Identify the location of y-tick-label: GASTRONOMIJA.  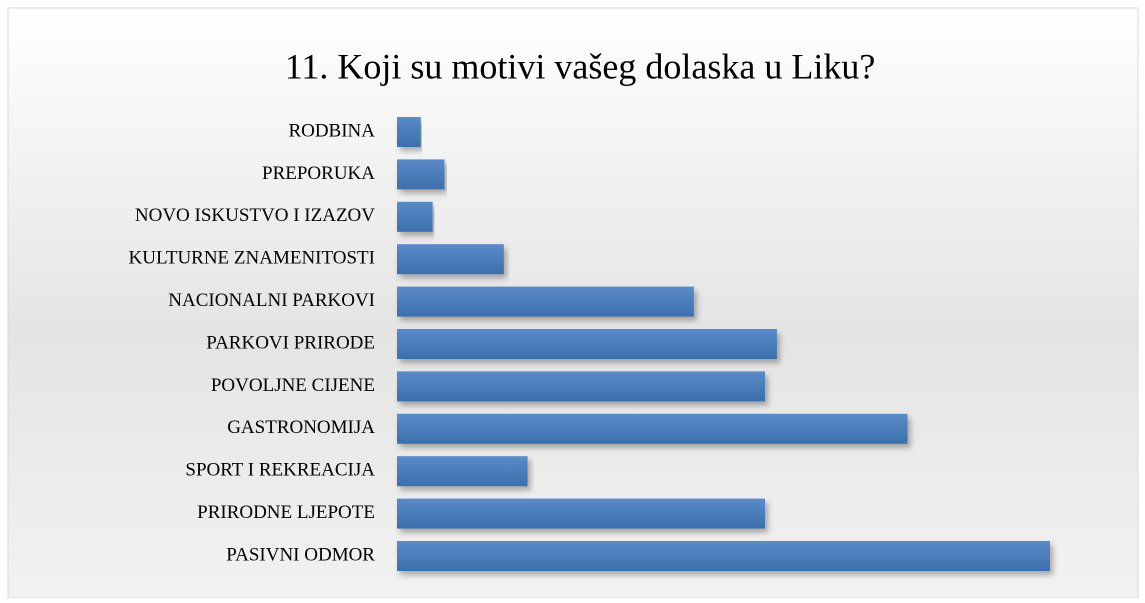
(301, 427).